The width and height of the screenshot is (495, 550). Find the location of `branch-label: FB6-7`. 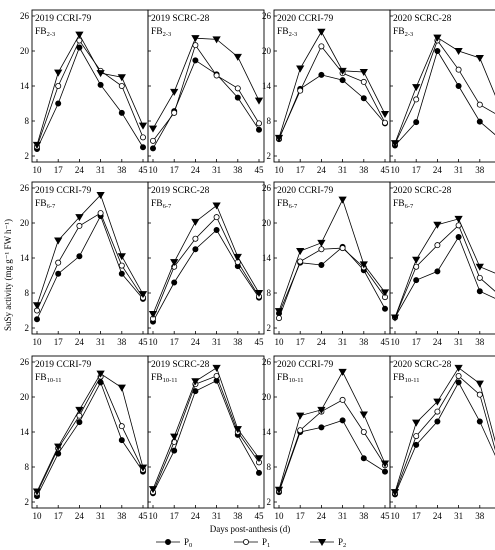

branch-label: FB6-7 is located at coordinates (45, 204).